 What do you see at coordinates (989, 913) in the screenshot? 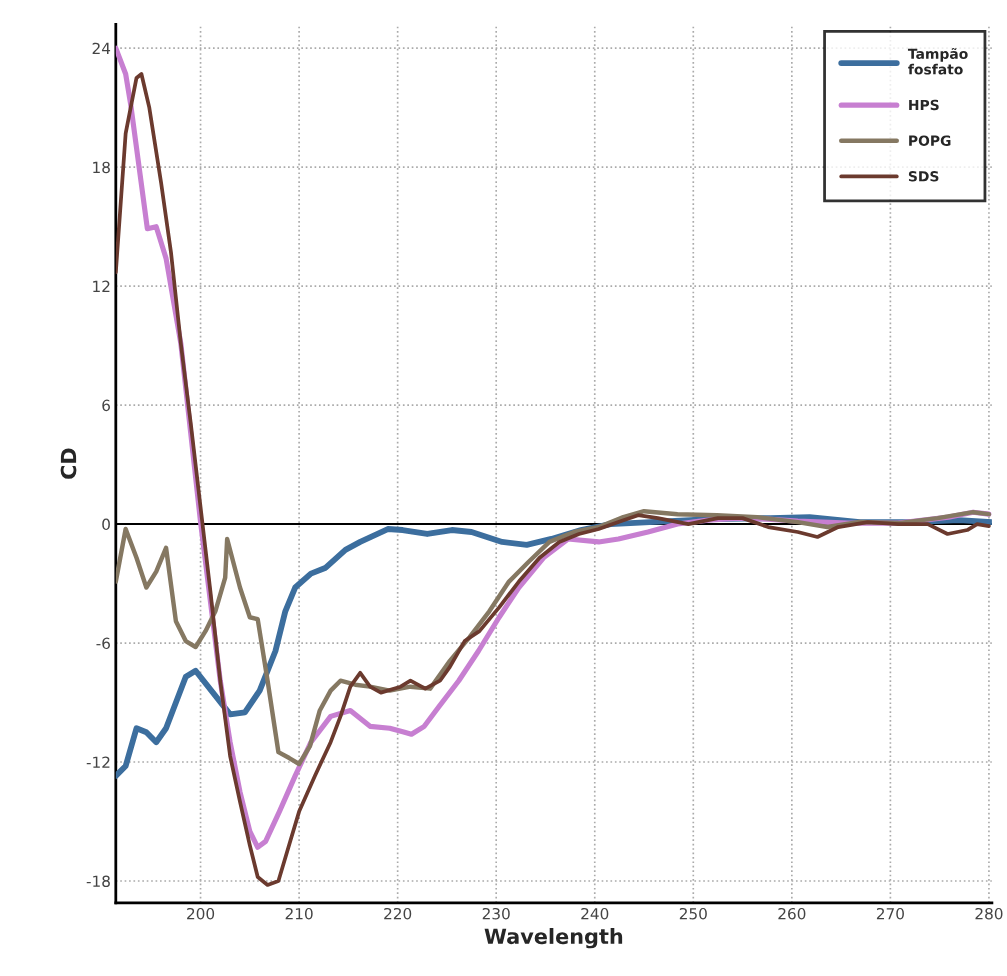
I see `x-tick-label: 280` at bounding box center [989, 913].